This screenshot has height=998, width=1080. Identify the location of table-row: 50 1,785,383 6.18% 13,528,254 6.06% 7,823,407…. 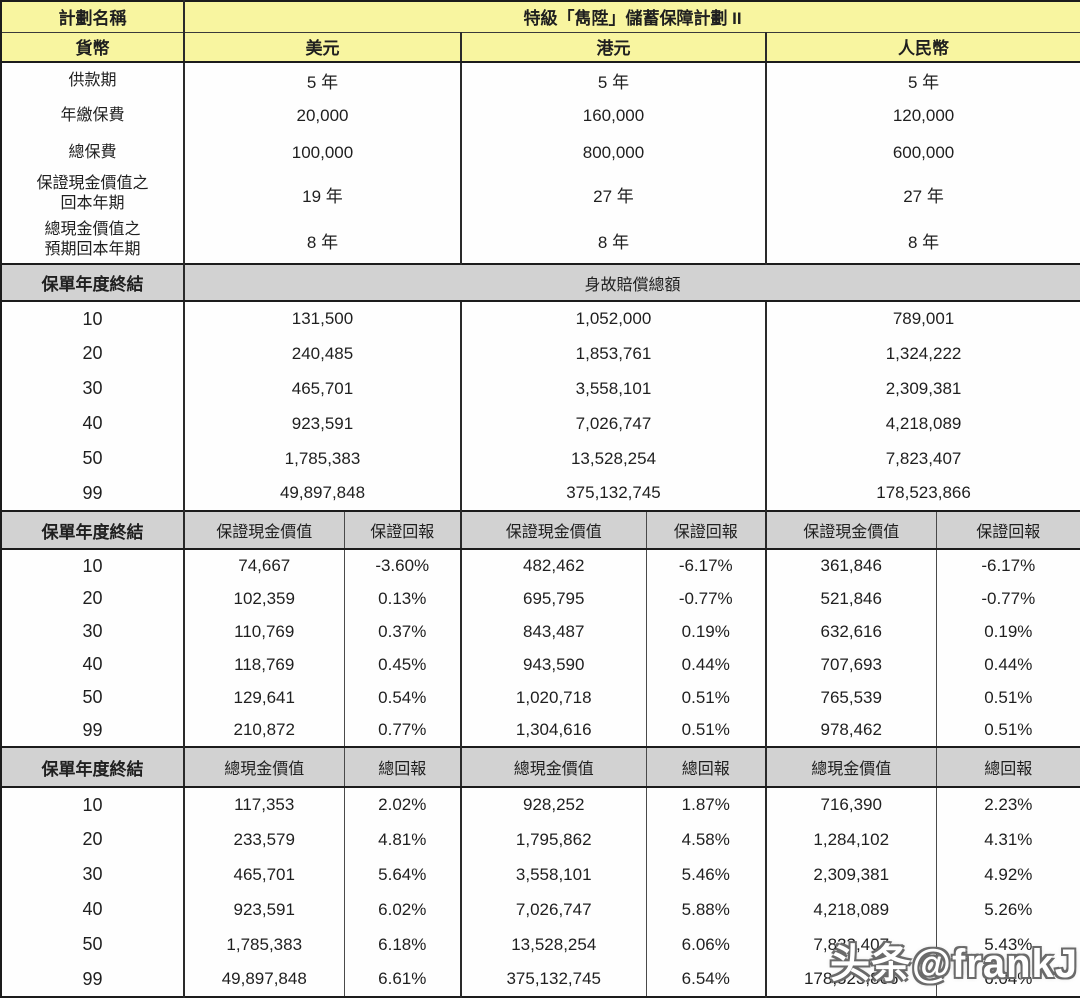
(540, 944).